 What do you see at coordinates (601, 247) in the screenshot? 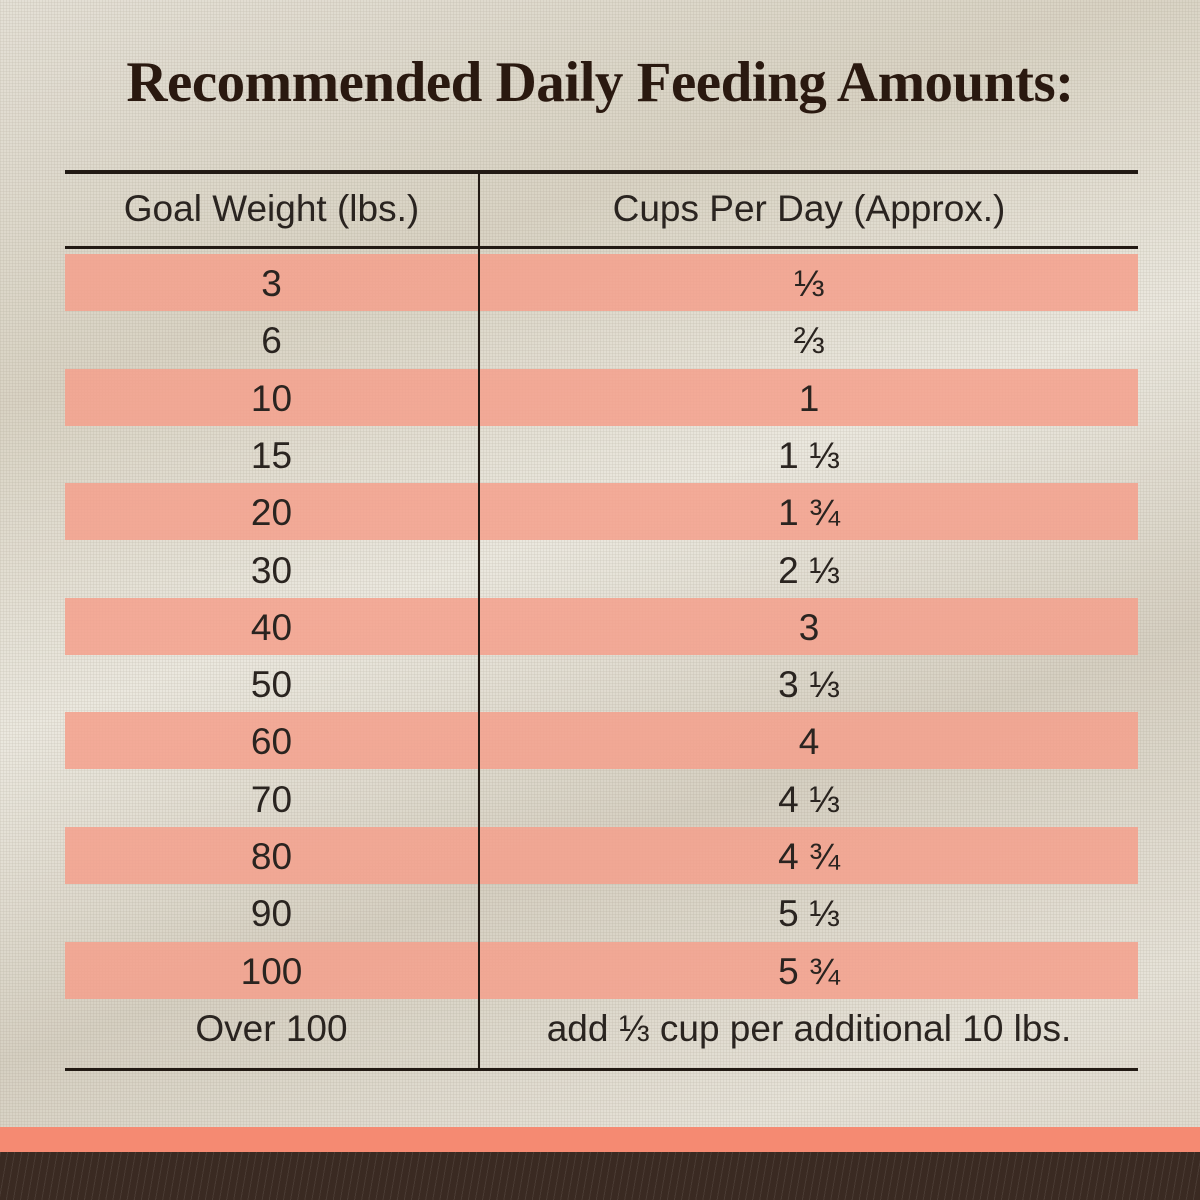
I see `header-rule` at bounding box center [601, 247].